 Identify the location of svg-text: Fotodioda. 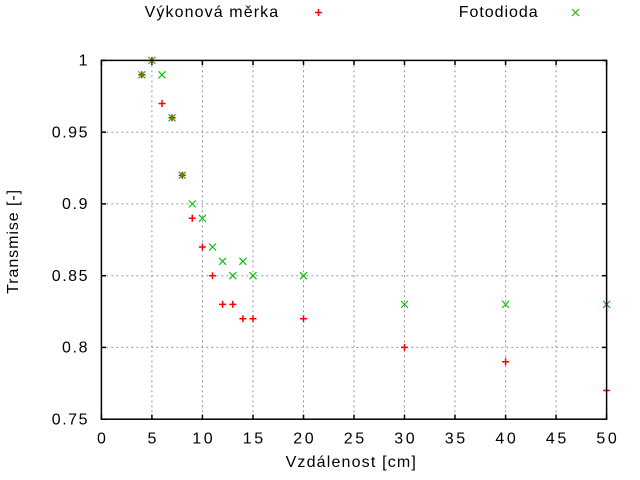
(498, 12).